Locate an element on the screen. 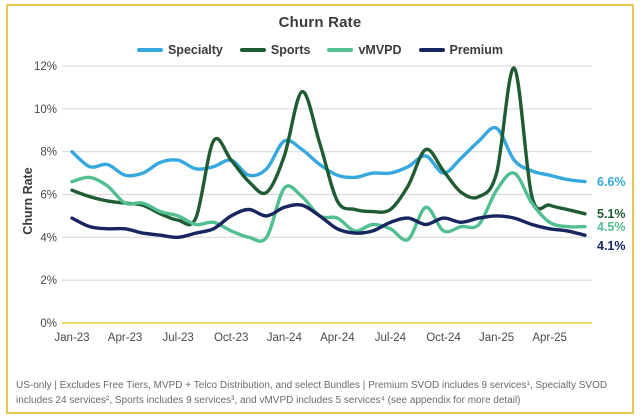  legend-item-vmvpd: vMVPD is located at coordinates (364, 50).